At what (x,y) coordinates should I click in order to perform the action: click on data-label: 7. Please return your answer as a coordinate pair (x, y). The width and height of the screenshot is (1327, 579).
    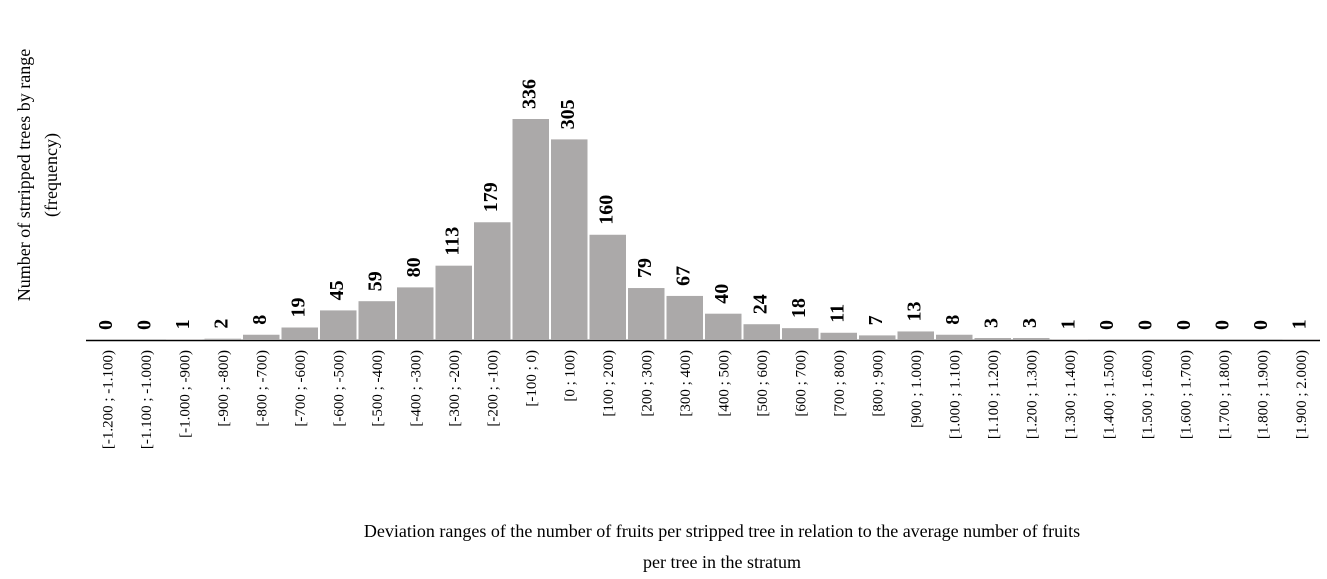
    Looking at the image, I should click on (876, 320).